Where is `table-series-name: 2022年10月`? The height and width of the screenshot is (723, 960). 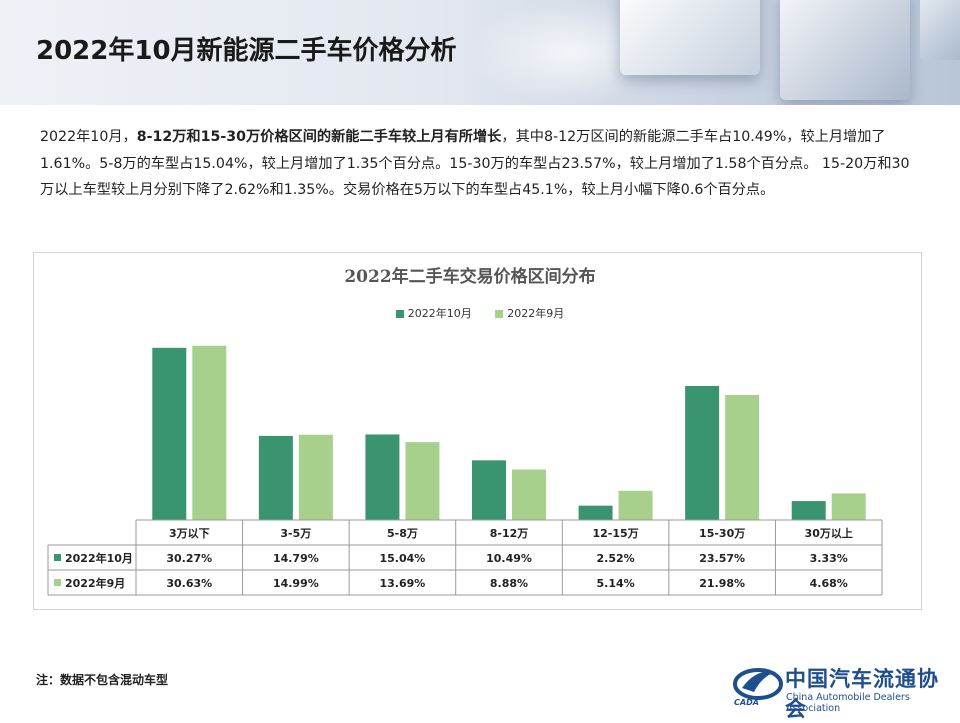
table-series-name: 2022年10月 is located at coordinates (99, 558).